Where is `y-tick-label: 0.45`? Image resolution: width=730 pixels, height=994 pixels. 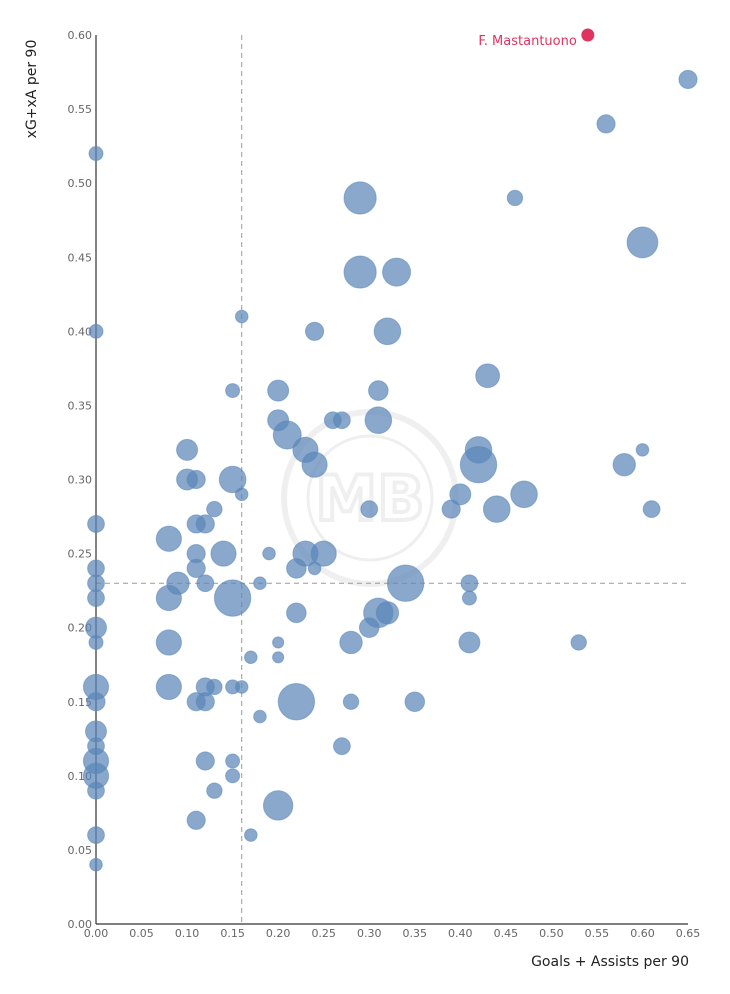 y-tick-label: 0.45 is located at coordinates (80, 257).